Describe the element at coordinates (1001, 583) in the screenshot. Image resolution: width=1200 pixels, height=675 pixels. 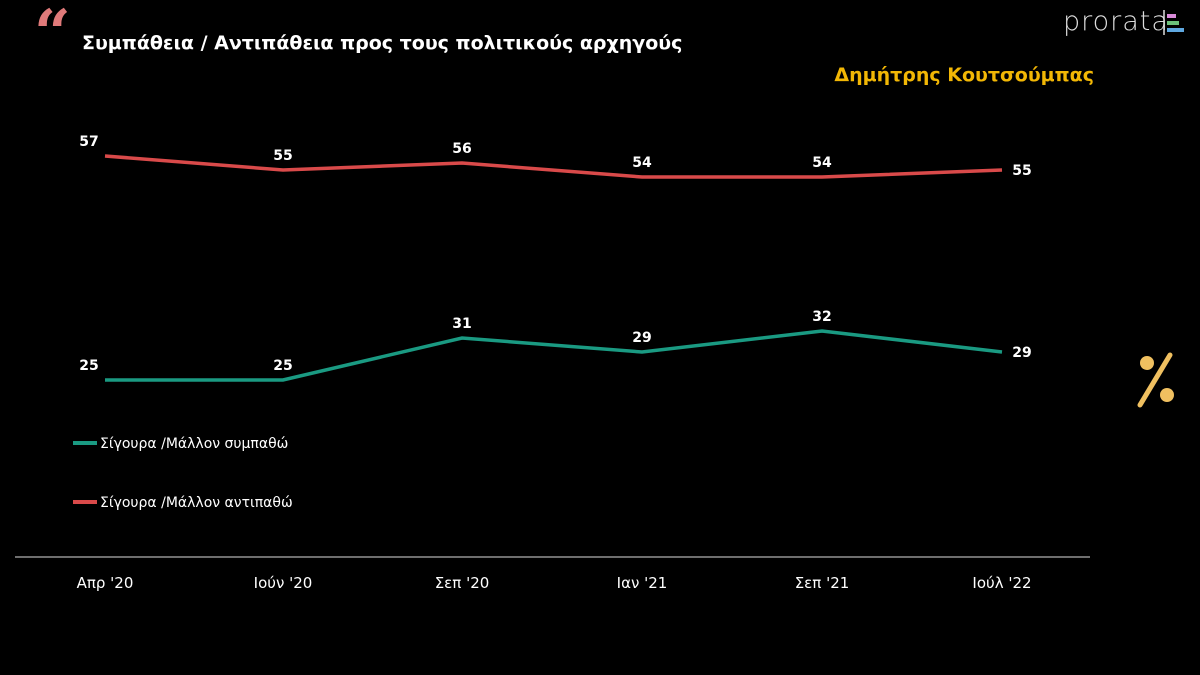
I see `x-tick-label: Ιούλ '22` at that location.